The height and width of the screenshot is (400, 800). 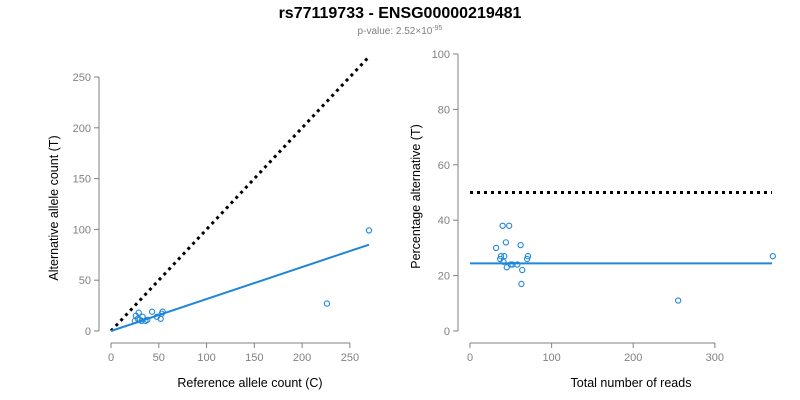 I want to click on y-tick-label: 50, so click(x=85, y=281).